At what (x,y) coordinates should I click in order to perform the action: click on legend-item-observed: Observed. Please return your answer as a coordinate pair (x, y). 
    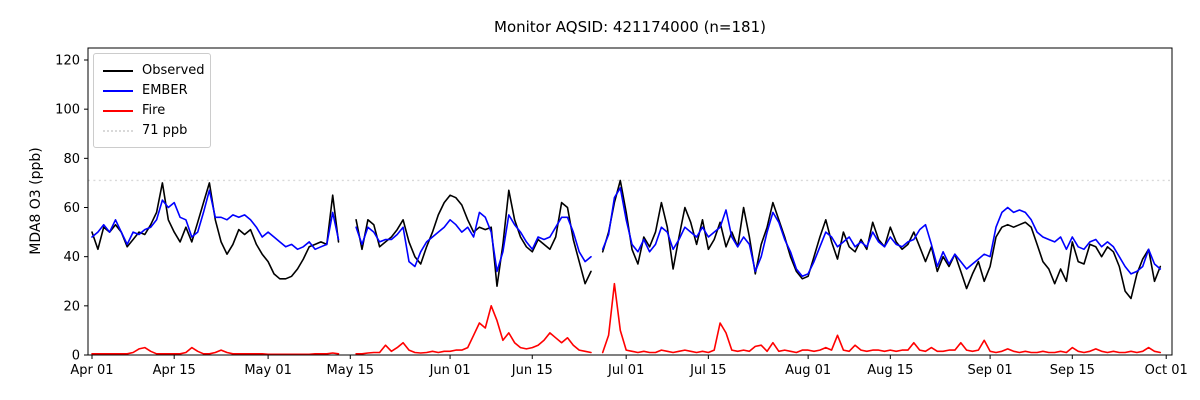
    Looking at the image, I should click on (154, 71).